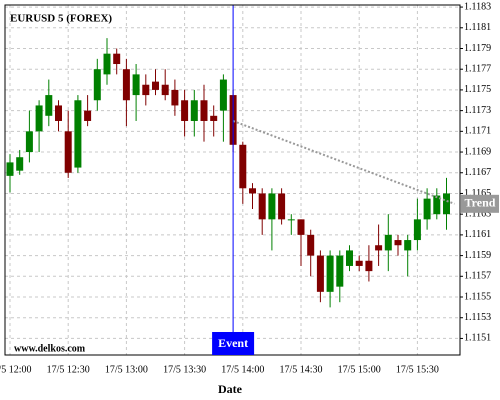  I want to click on chart-title: EURUSD 5 (FOREX), so click(61, 19).